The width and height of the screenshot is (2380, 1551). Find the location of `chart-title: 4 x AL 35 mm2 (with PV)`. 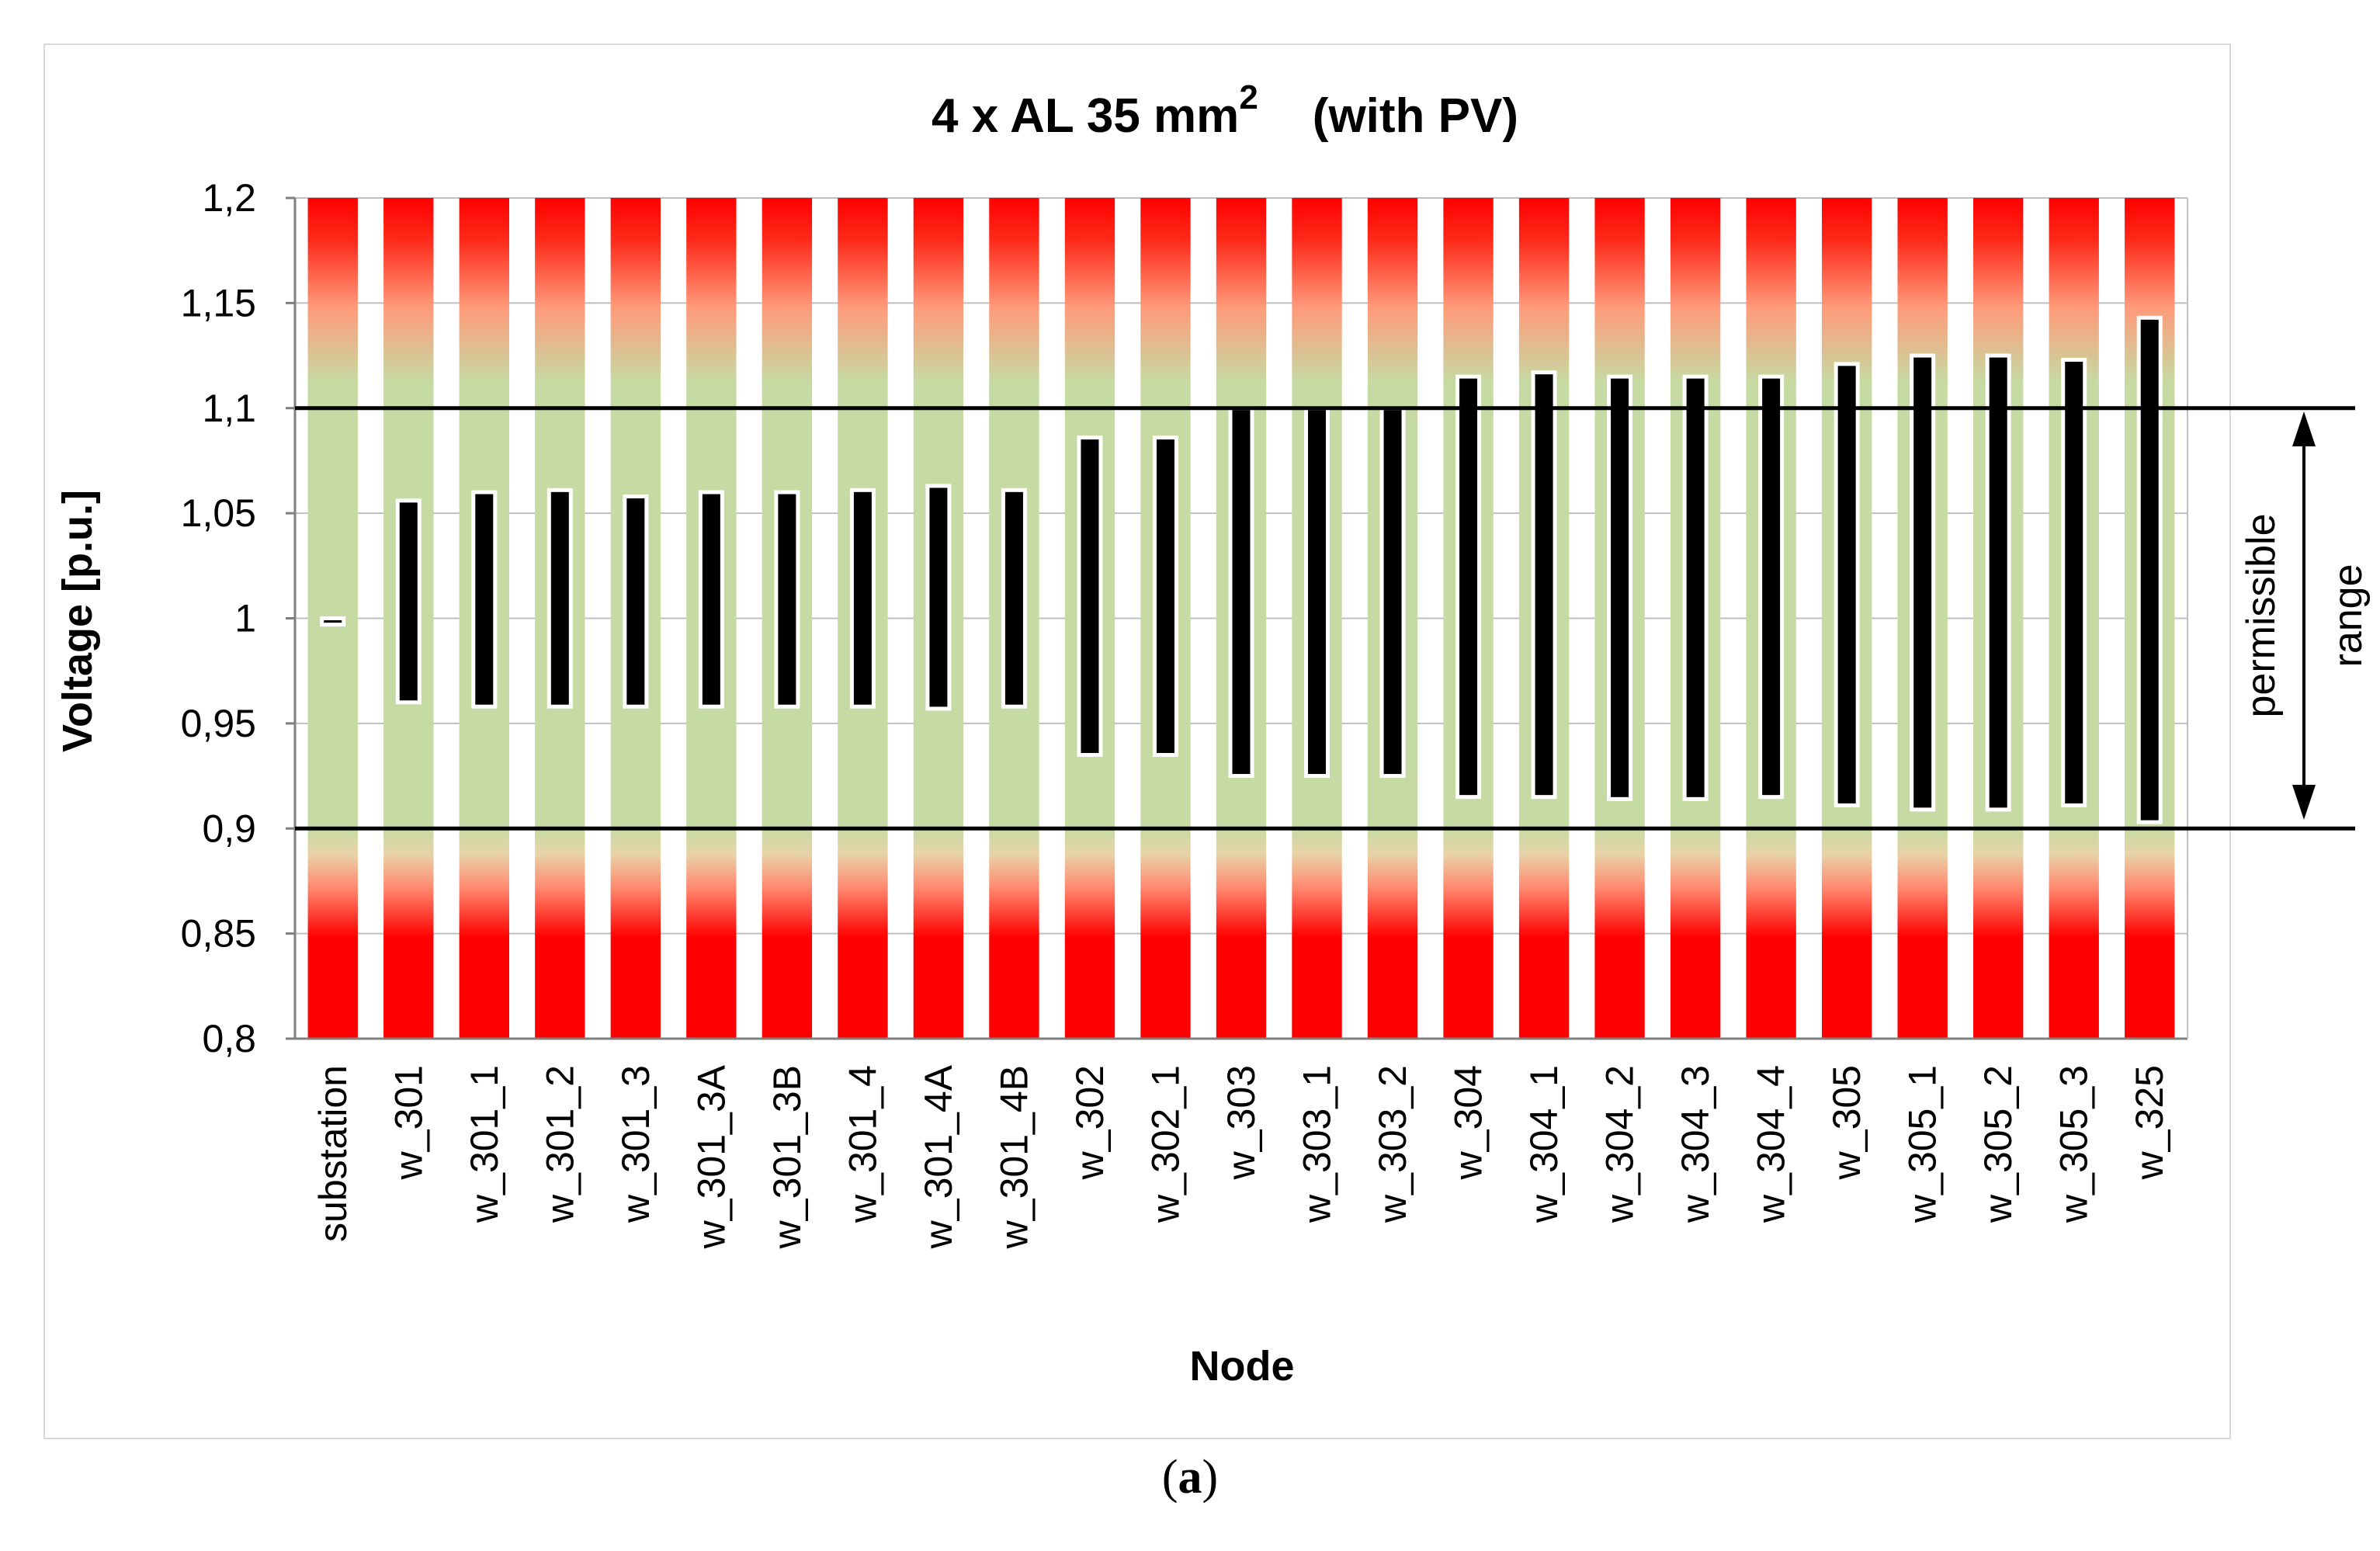

chart-title: 4 x AL 35 mm2 (with PV) is located at coordinates (1225, 110).